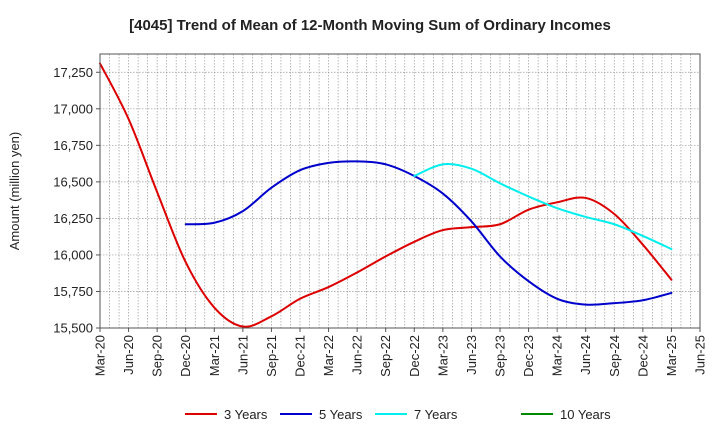  I want to click on legend-label-3-years: 3 Years, so click(246, 414).